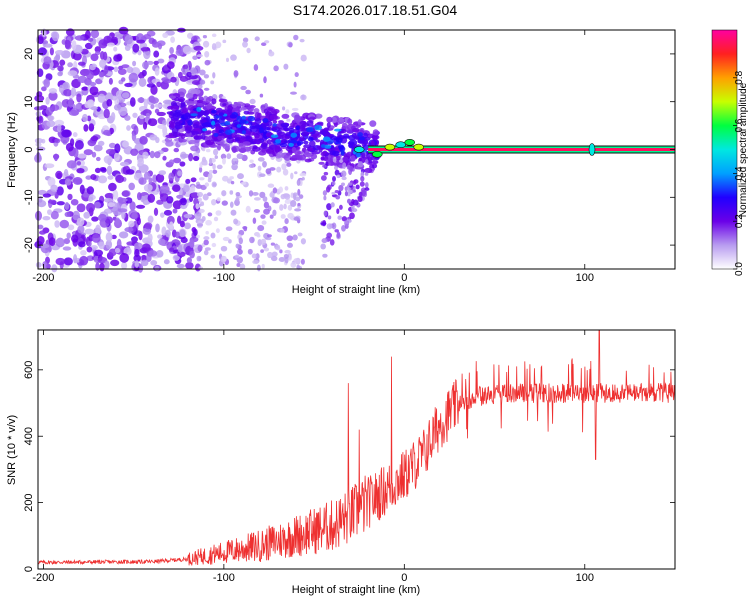  I want to click on colorbar-tick-label: 0.4, so click(739, 173).